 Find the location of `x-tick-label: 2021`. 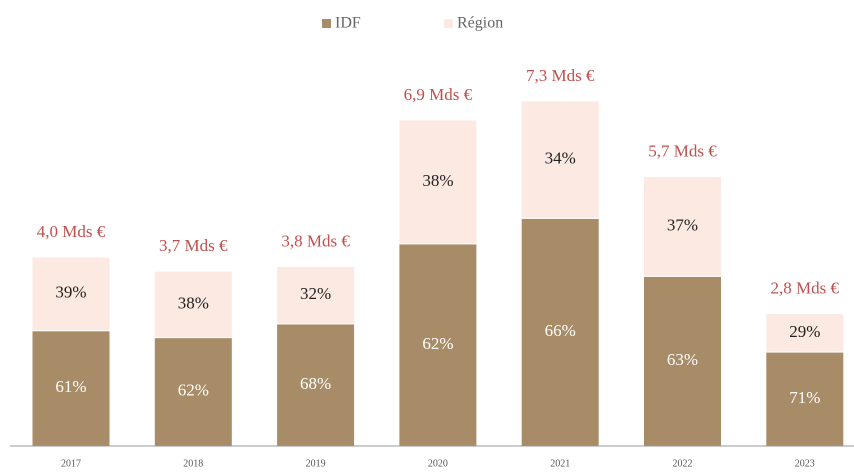

x-tick-label: 2021 is located at coordinates (560, 463).